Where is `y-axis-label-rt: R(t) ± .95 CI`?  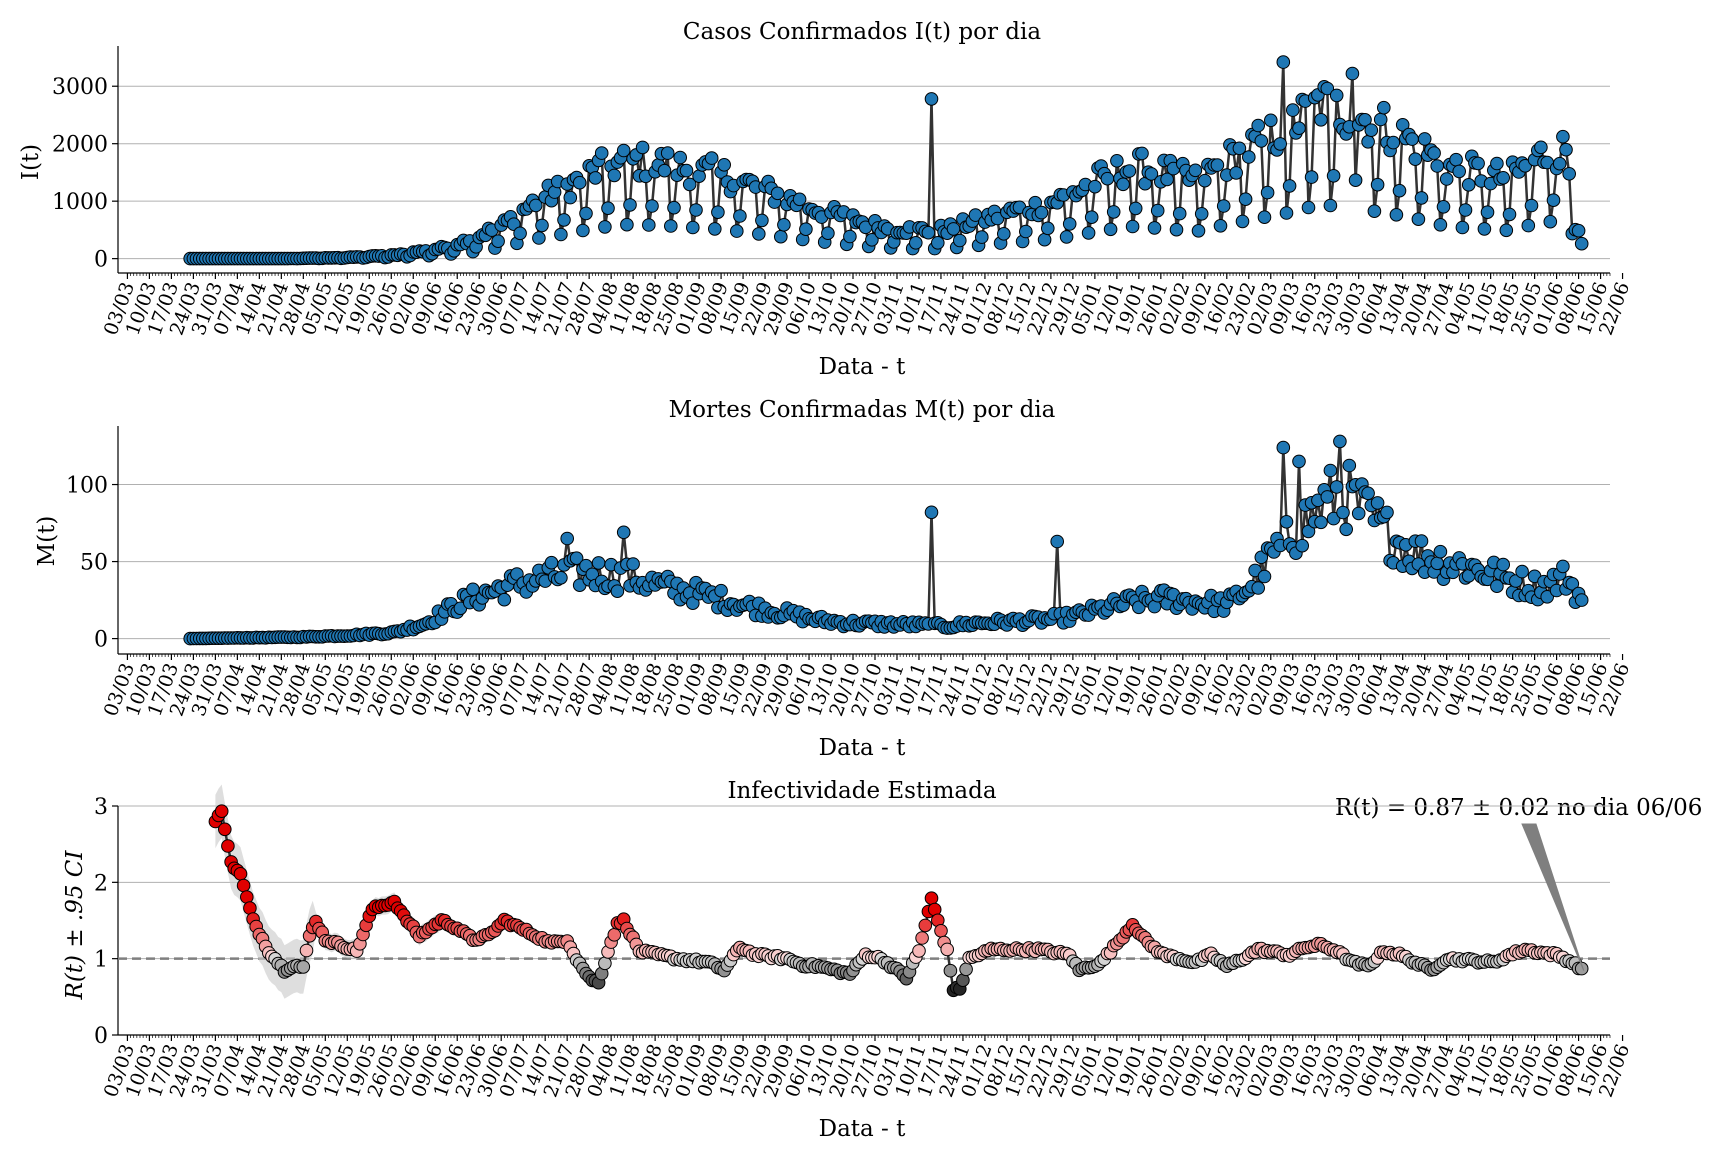 y-axis-label-rt: R(t) ± .95 CI is located at coordinates (75, 925).